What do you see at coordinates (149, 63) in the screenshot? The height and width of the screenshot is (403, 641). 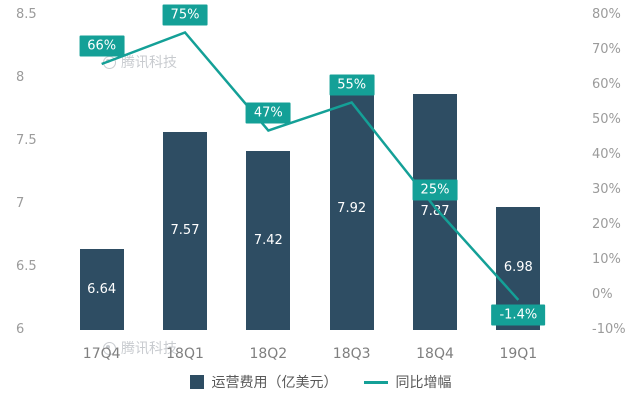 I see `watermark-text: 腾讯科技` at bounding box center [149, 63].